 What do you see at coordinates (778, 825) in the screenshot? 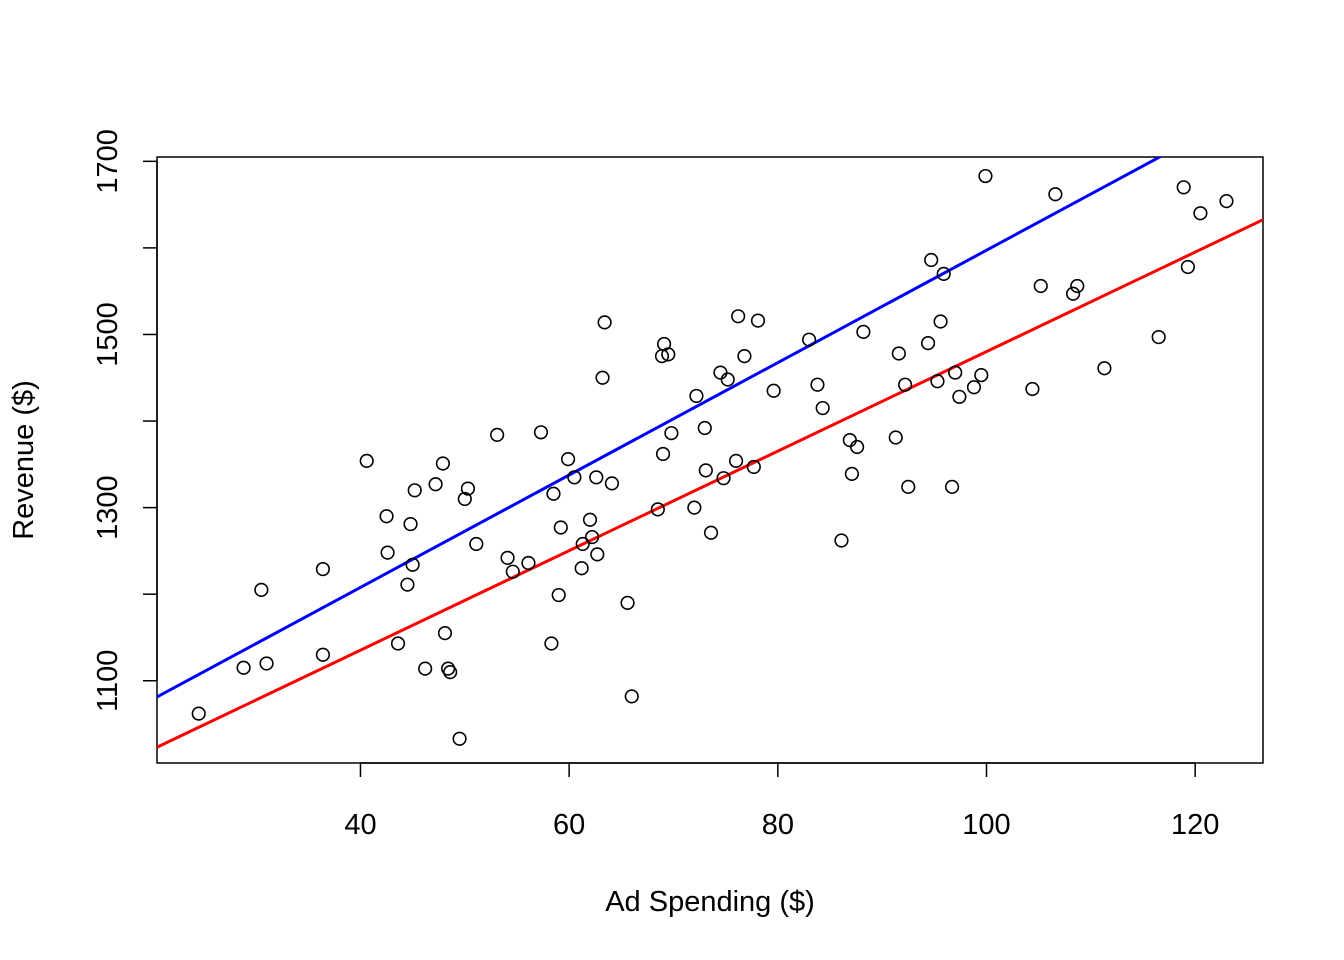
I see `x-tick-label: 80` at bounding box center [778, 825].